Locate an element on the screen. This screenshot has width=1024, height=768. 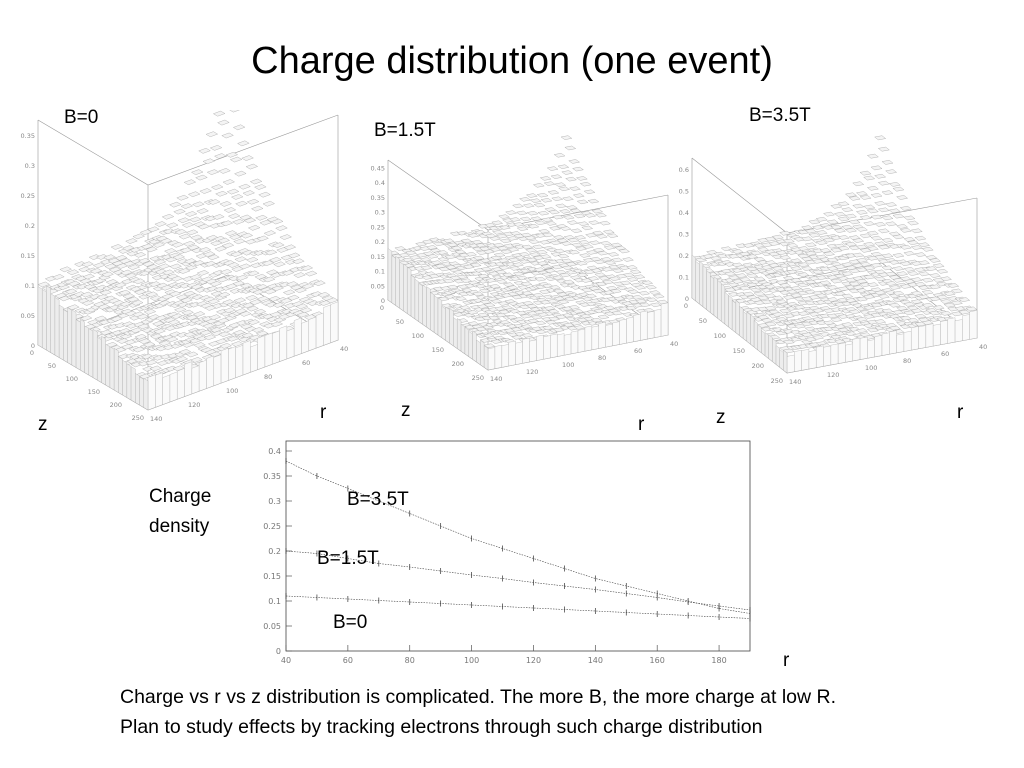
surface-plot-2-r-label: r is located at coordinates (641, 424).